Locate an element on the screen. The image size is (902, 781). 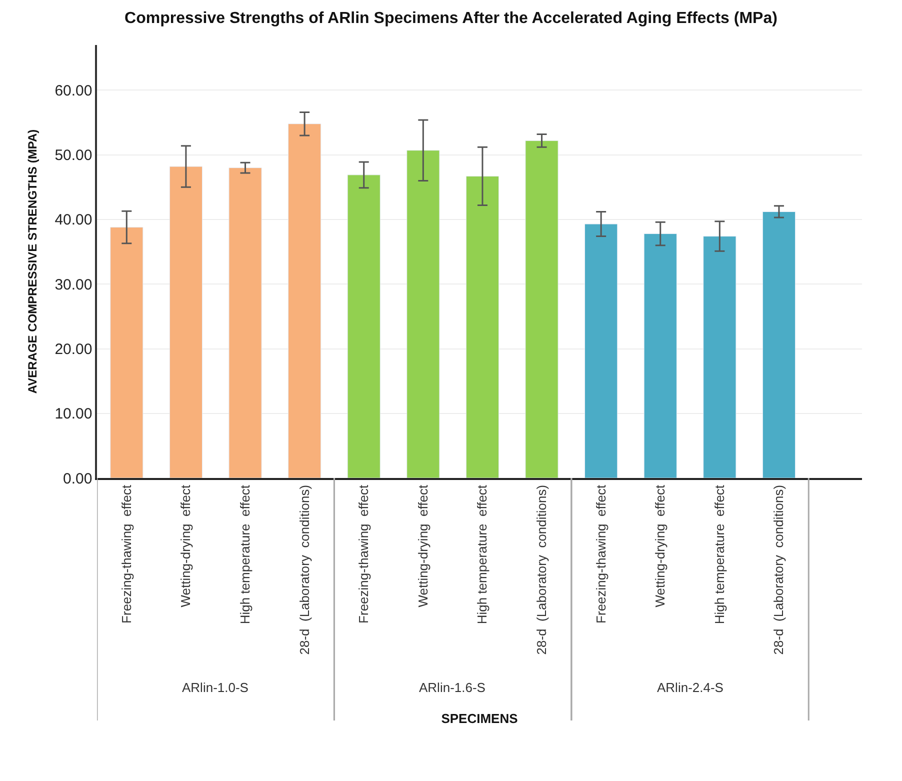
y-axis-title: AVERAGE COMPRESSIVE STRENGTHS (MPA) is located at coordinates (33, 261).